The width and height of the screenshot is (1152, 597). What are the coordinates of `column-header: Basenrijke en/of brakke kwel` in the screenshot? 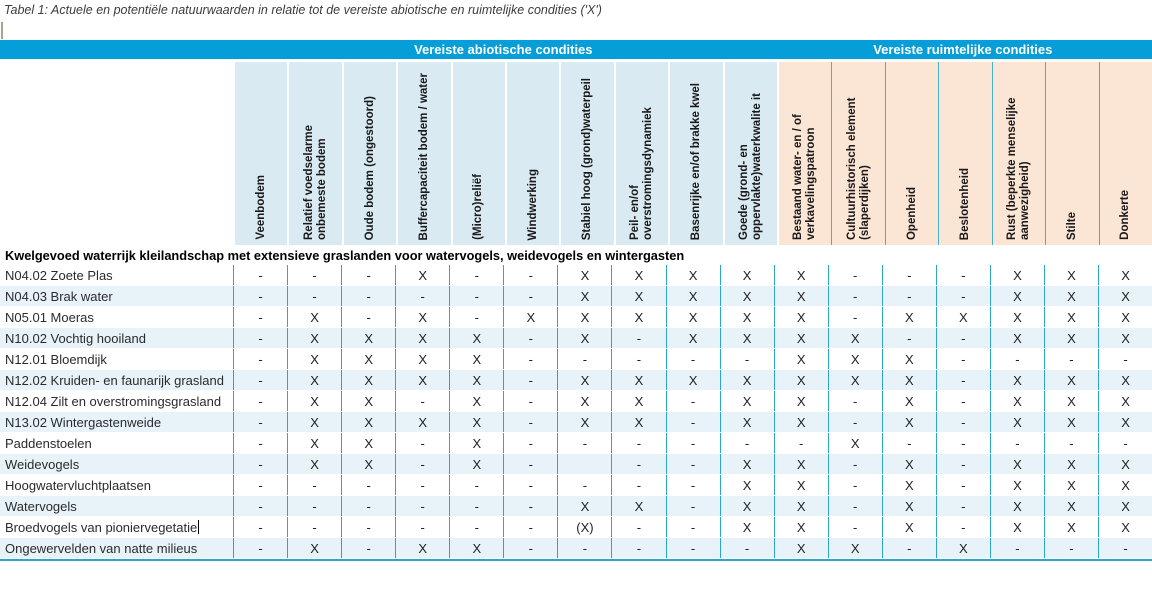 It's located at (695, 153).